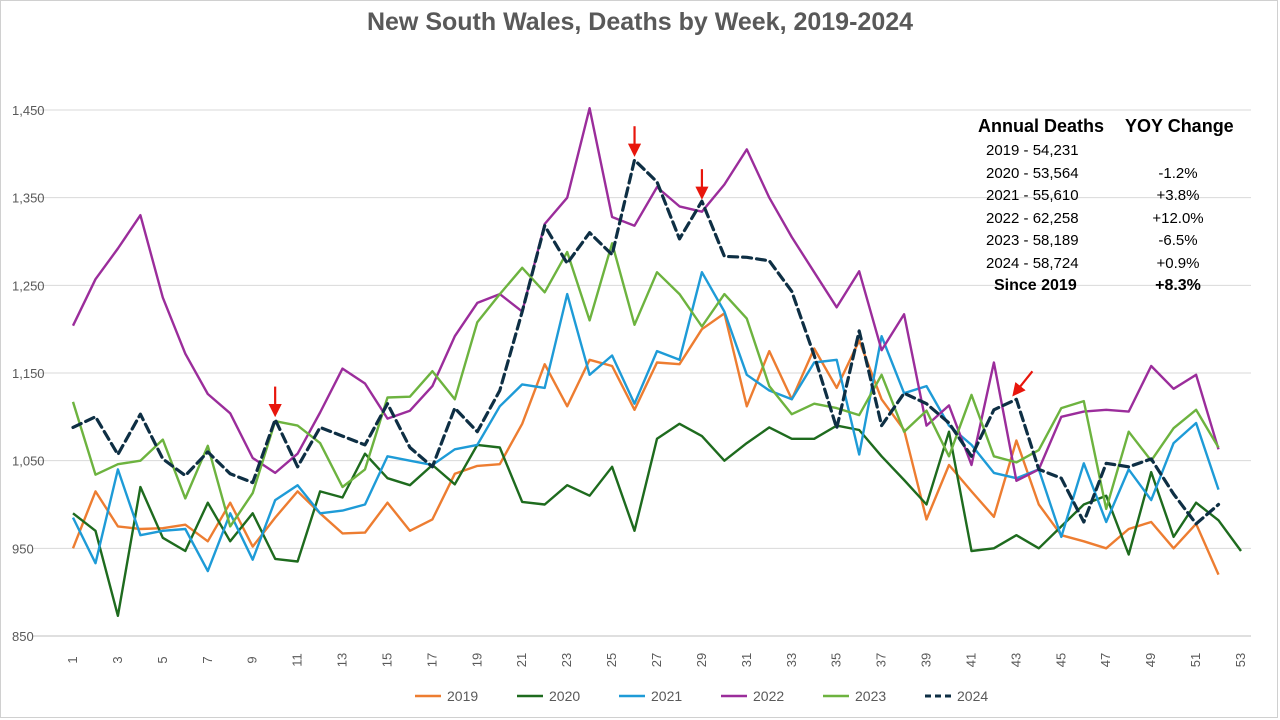 Image resolution: width=1280 pixels, height=720 pixels. I want to click on stats-change: +12.0%, so click(1178, 218).